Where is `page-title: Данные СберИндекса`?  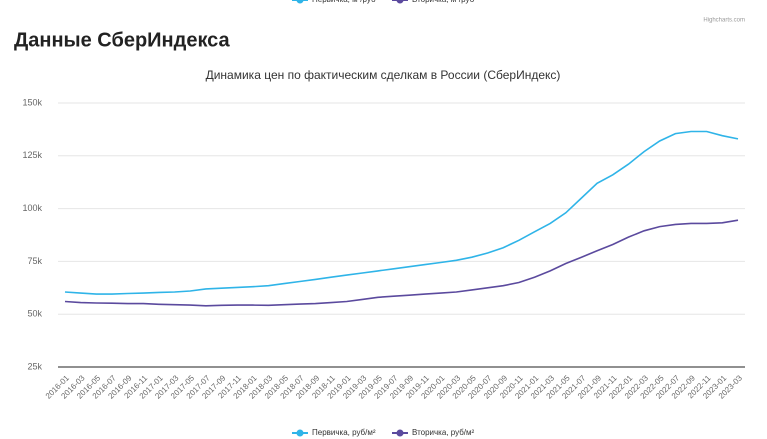 page-title: Данные СберИндекса is located at coordinates (122, 40).